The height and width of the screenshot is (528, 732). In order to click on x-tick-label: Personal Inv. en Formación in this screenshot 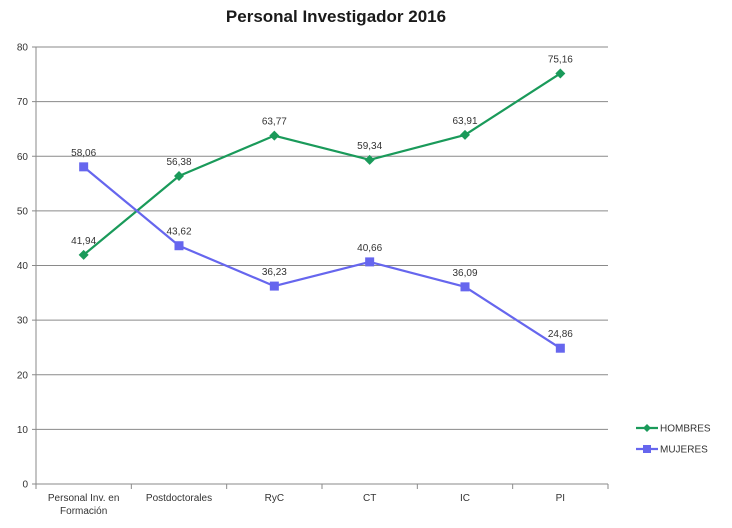, I will do `click(84, 505)`.